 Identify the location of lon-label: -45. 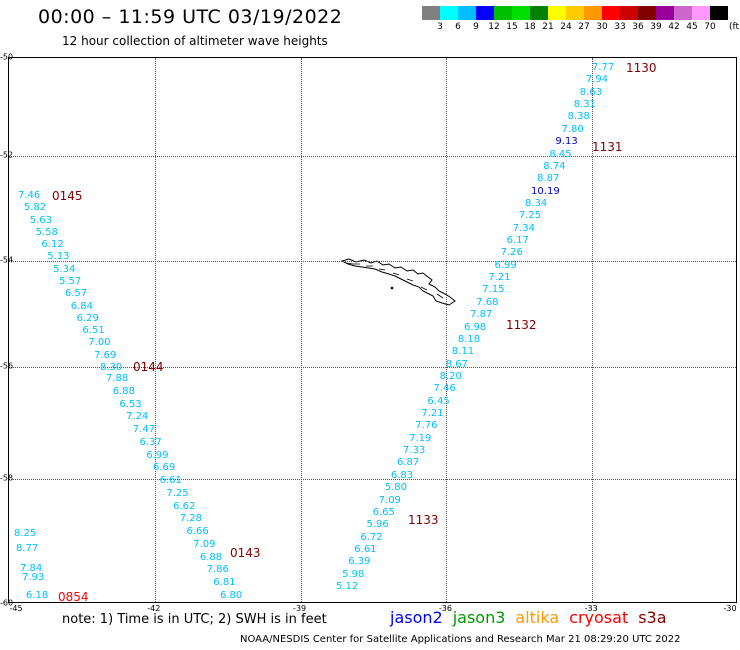
(16, 608).